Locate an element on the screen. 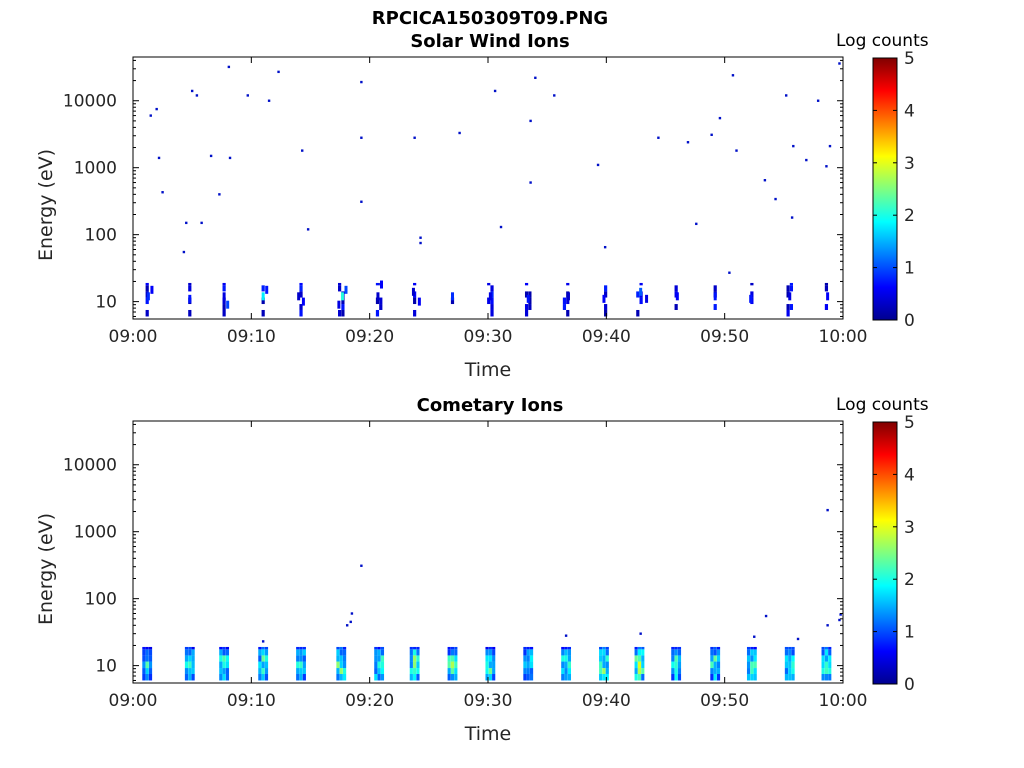 This screenshot has height=768, width=1024. x-tick-label: 09:50 is located at coordinates (724, 337).